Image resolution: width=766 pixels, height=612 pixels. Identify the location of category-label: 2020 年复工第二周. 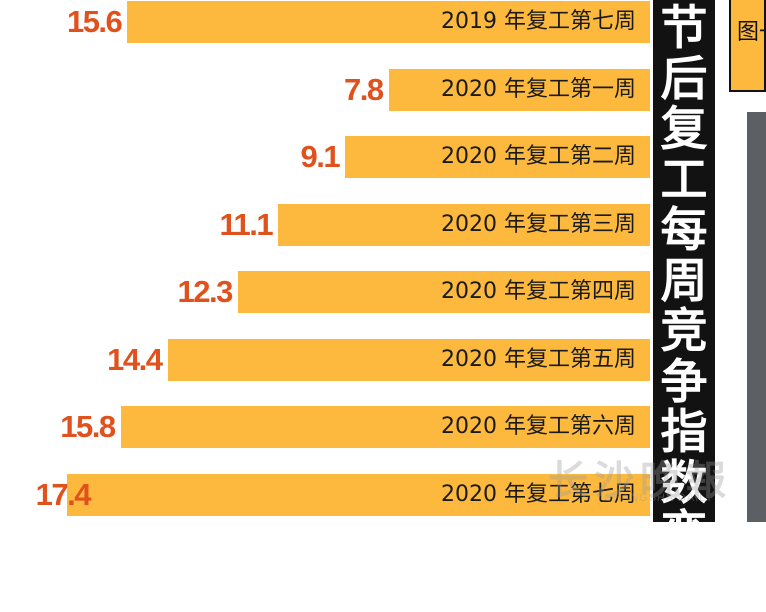
(538, 156).